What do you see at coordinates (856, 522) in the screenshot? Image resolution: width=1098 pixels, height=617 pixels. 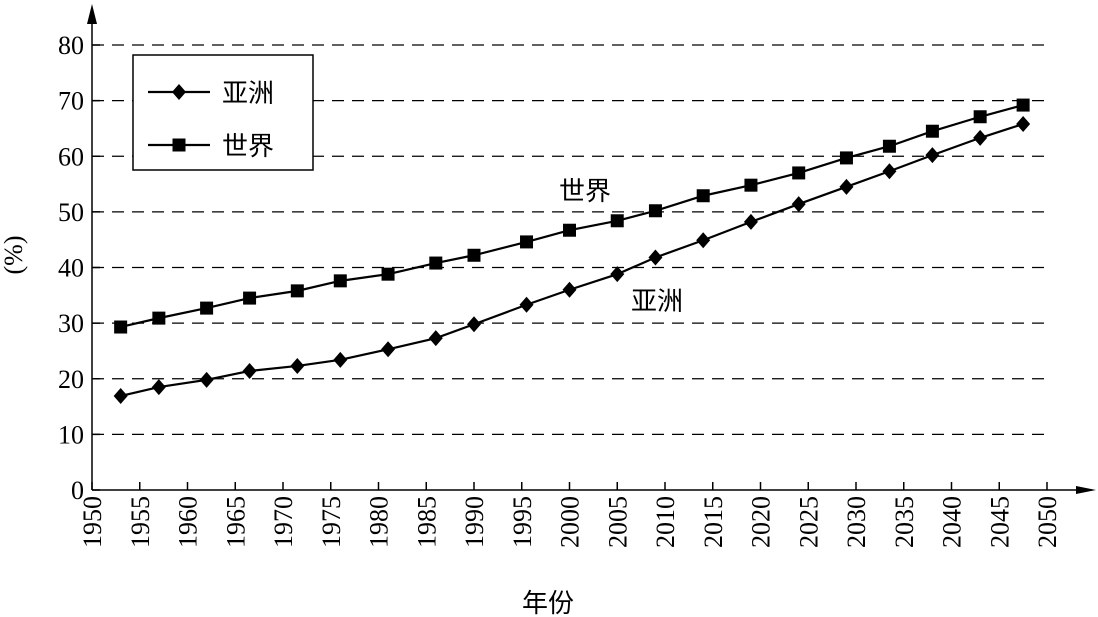 I see `x-tick-label: 2030` at bounding box center [856, 522].